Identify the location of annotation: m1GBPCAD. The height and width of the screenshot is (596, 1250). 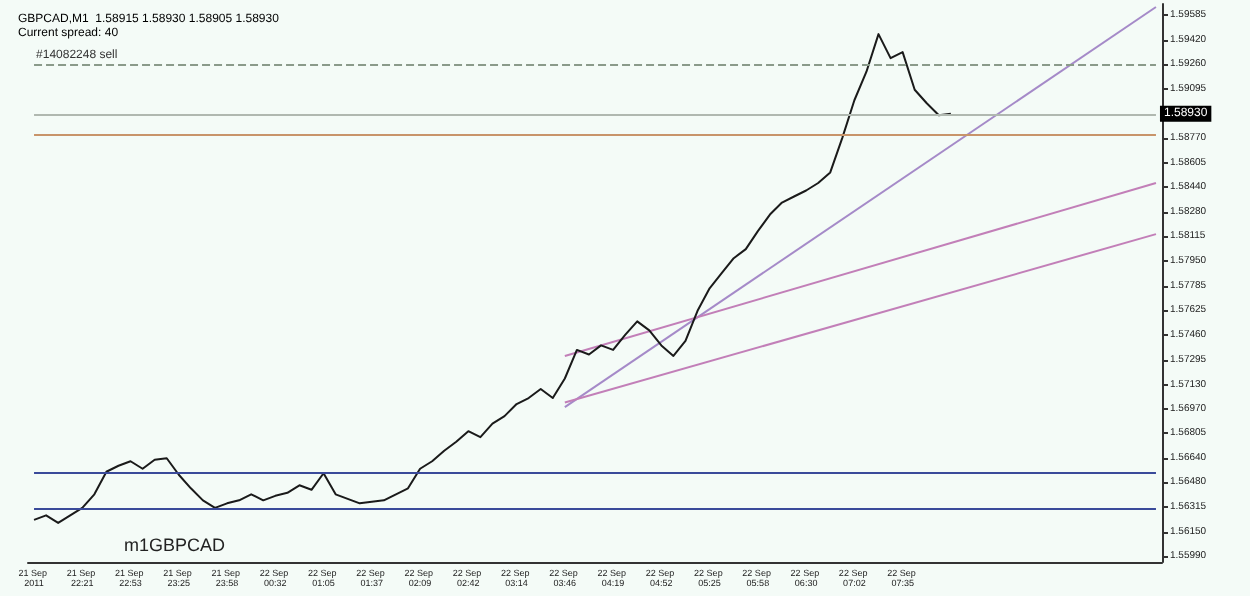
(175, 545).